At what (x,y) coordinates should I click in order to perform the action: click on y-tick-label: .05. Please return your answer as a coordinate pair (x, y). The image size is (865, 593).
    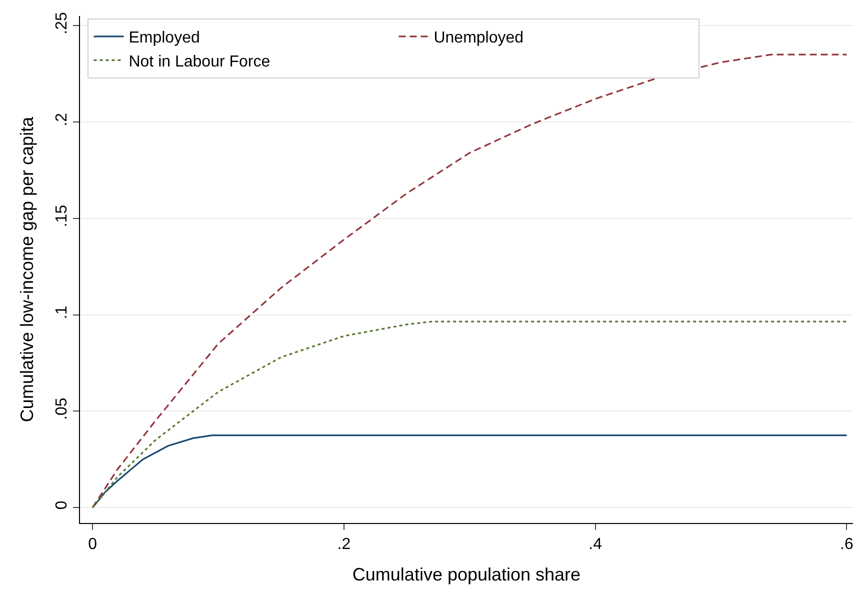
    Looking at the image, I should click on (62, 409).